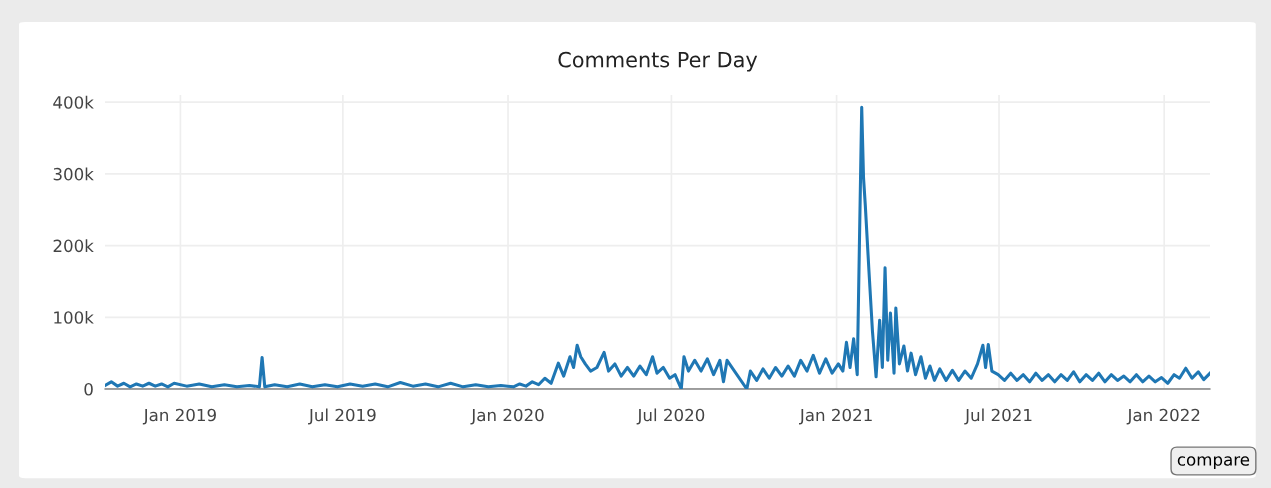 The width and height of the screenshot is (1271, 488). I want to click on chart-title: Comments Per Day, so click(658, 61).